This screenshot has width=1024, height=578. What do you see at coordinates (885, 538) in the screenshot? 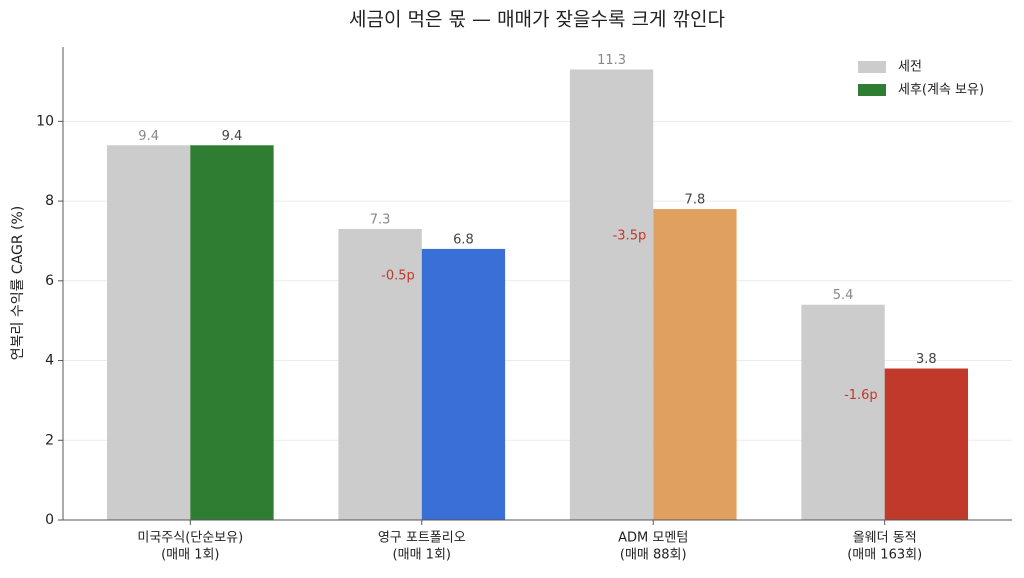
I see `x-tick-label: 올웨더 동적` at bounding box center [885, 538].